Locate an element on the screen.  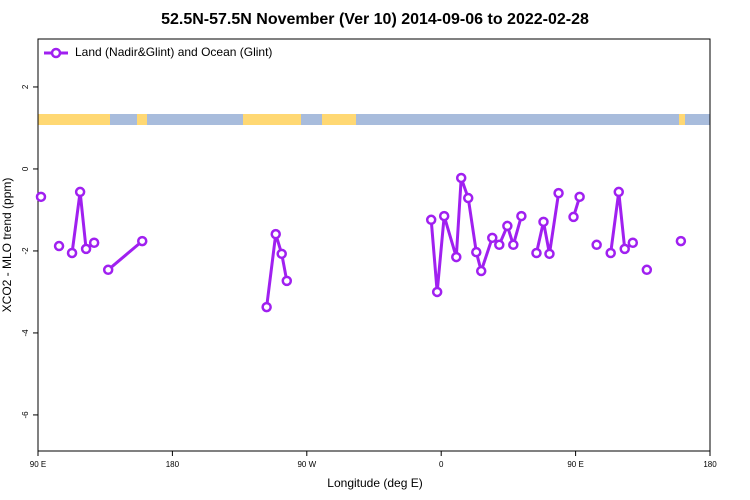
y-tick-label: -6 is located at coordinates (25, 415).